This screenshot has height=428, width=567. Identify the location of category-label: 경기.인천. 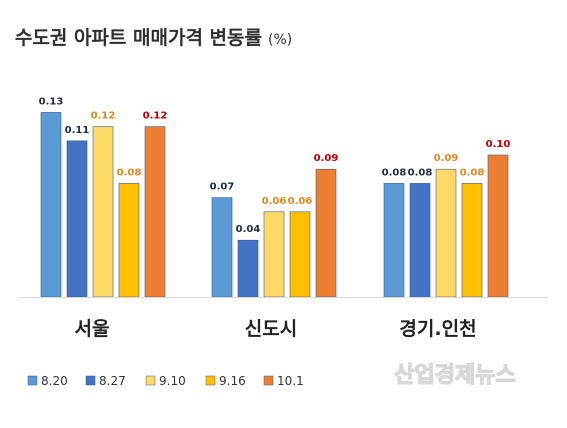
(437, 329).